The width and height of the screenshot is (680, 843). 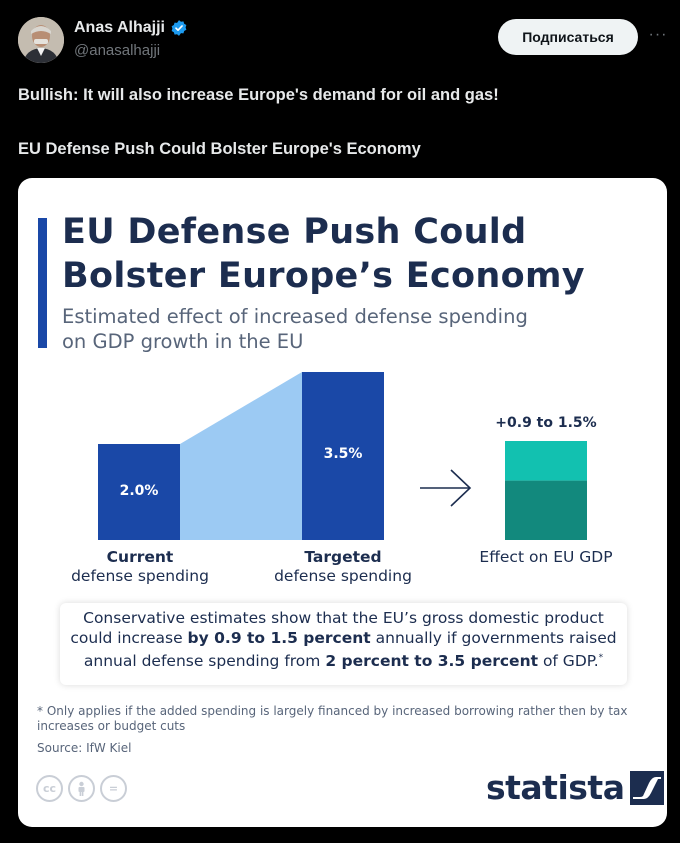 I want to click on chart-title-line-1: EU Defense Push Could, so click(x=294, y=232).